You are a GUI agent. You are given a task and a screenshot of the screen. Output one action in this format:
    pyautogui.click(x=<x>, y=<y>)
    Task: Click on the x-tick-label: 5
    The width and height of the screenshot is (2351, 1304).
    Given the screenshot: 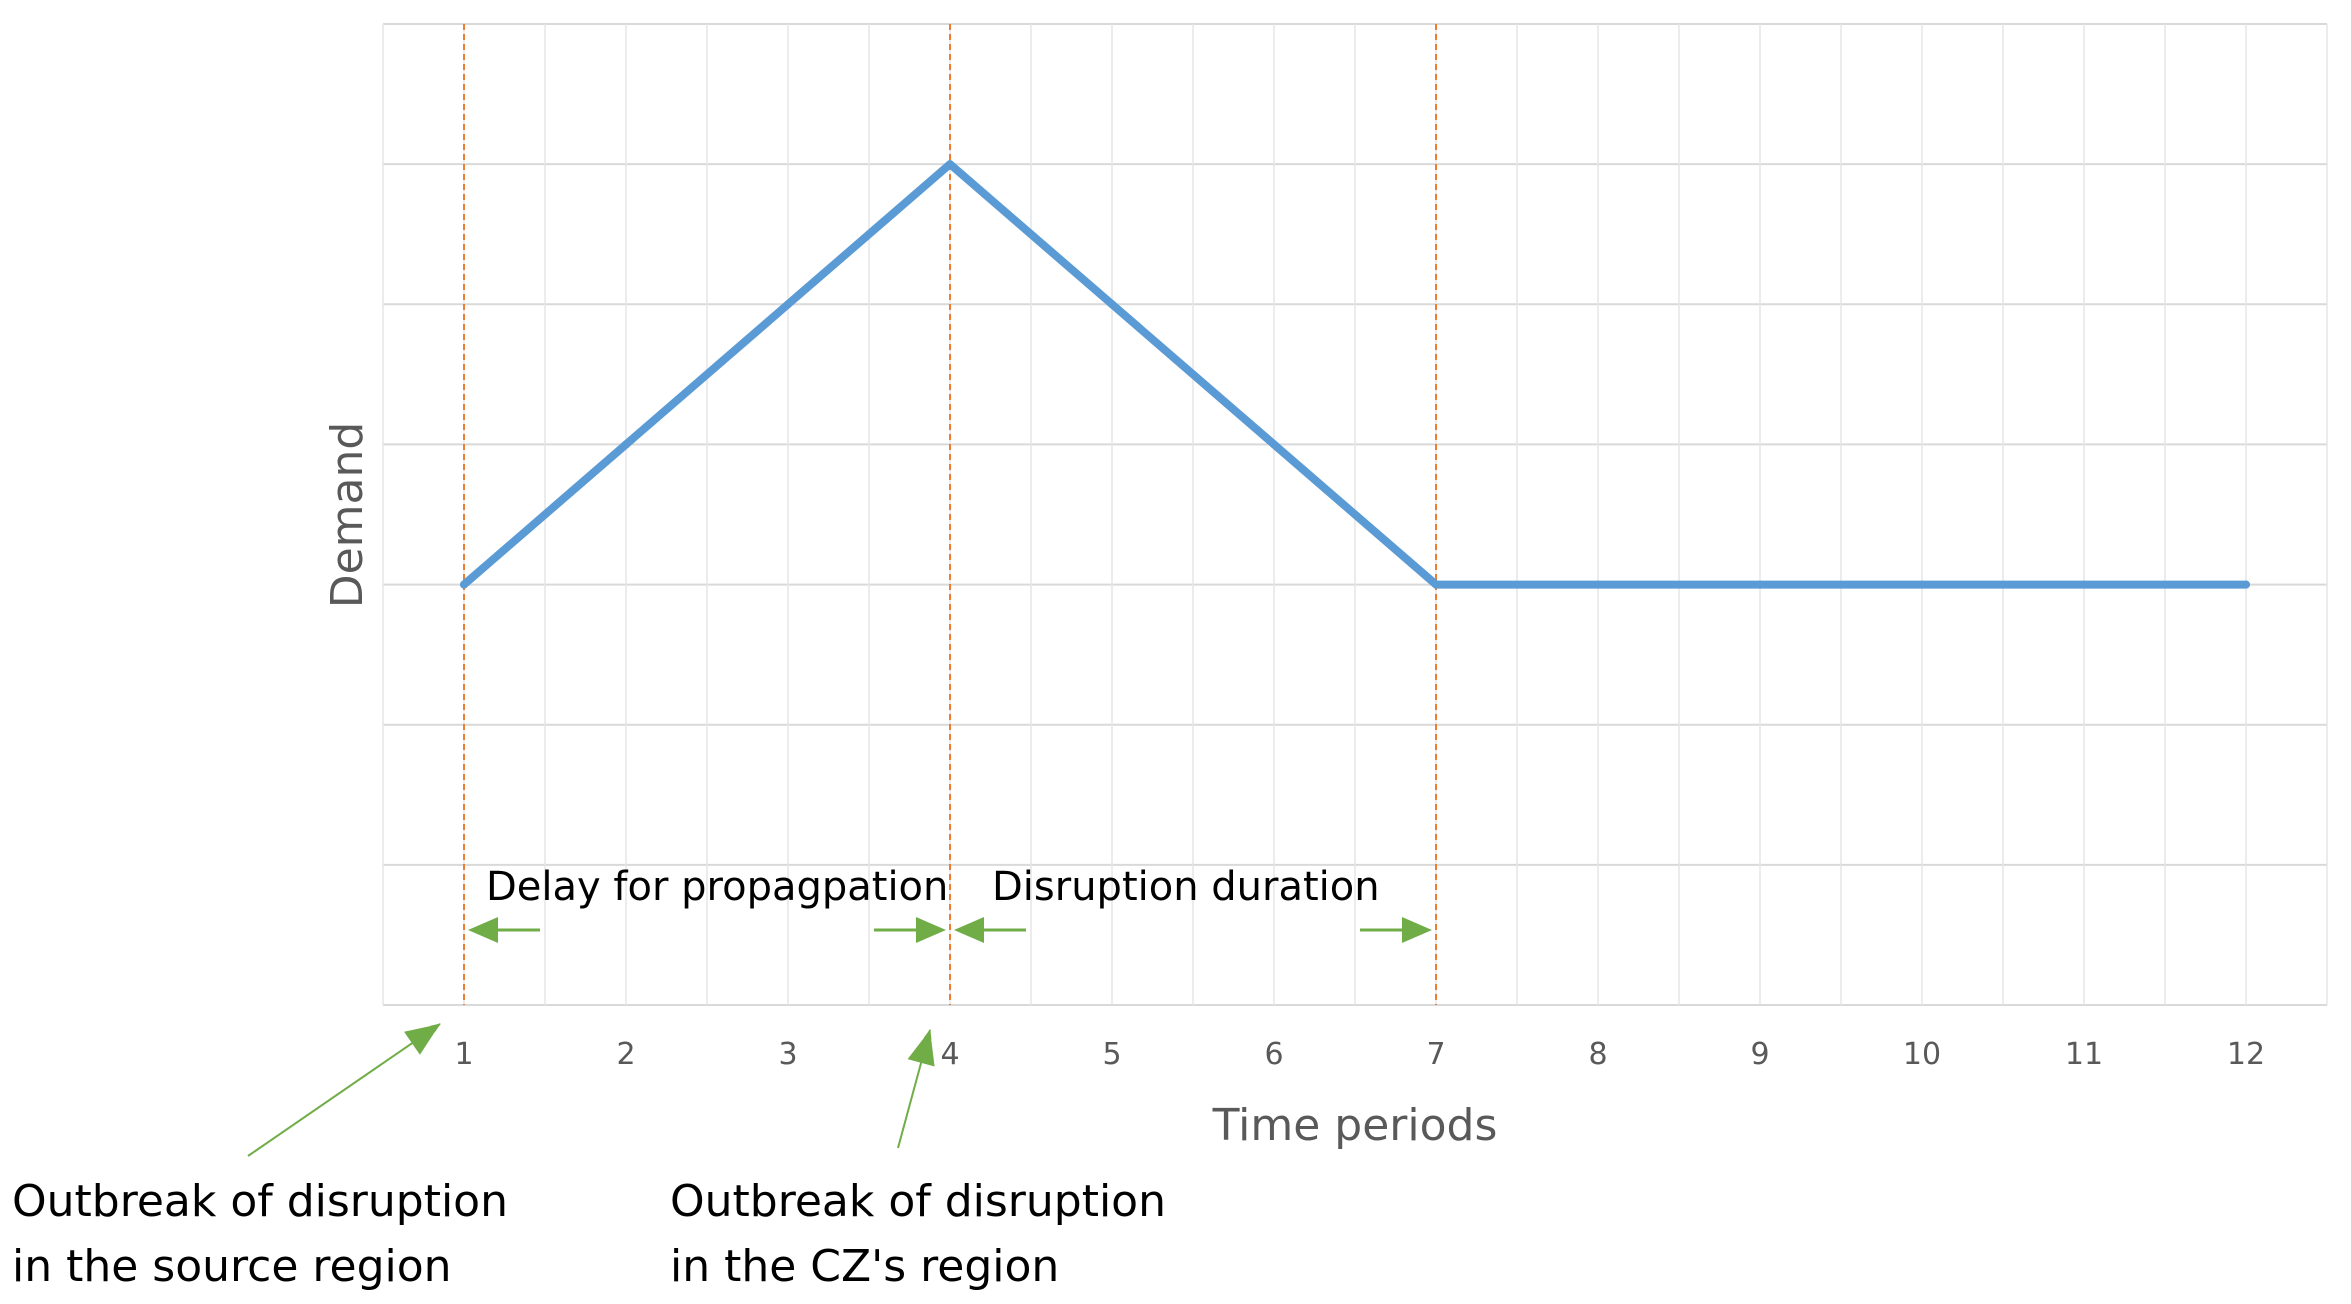 What is the action you would take?
    pyautogui.click(x=1111, y=1054)
    